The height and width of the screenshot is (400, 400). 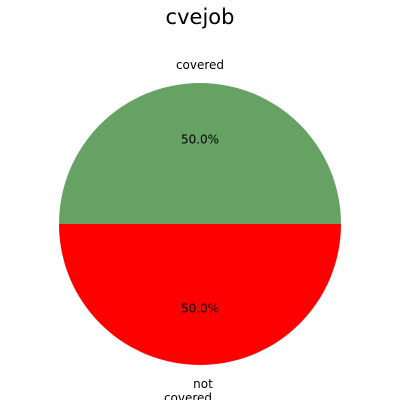 What do you see at coordinates (200, 65) in the screenshot?
I see `pie-category-label: covered` at bounding box center [200, 65].